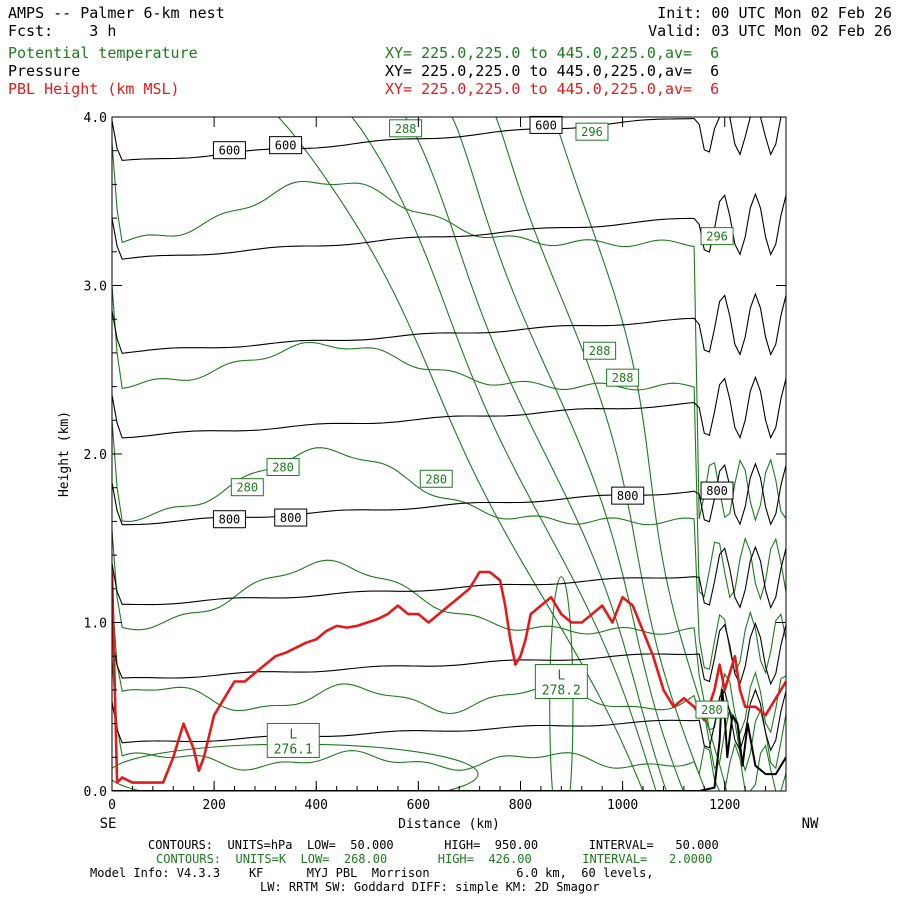  What do you see at coordinates (64, 454) in the screenshot?
I see `y-axis-label: Height (km)` at bounding box center [64, 454].